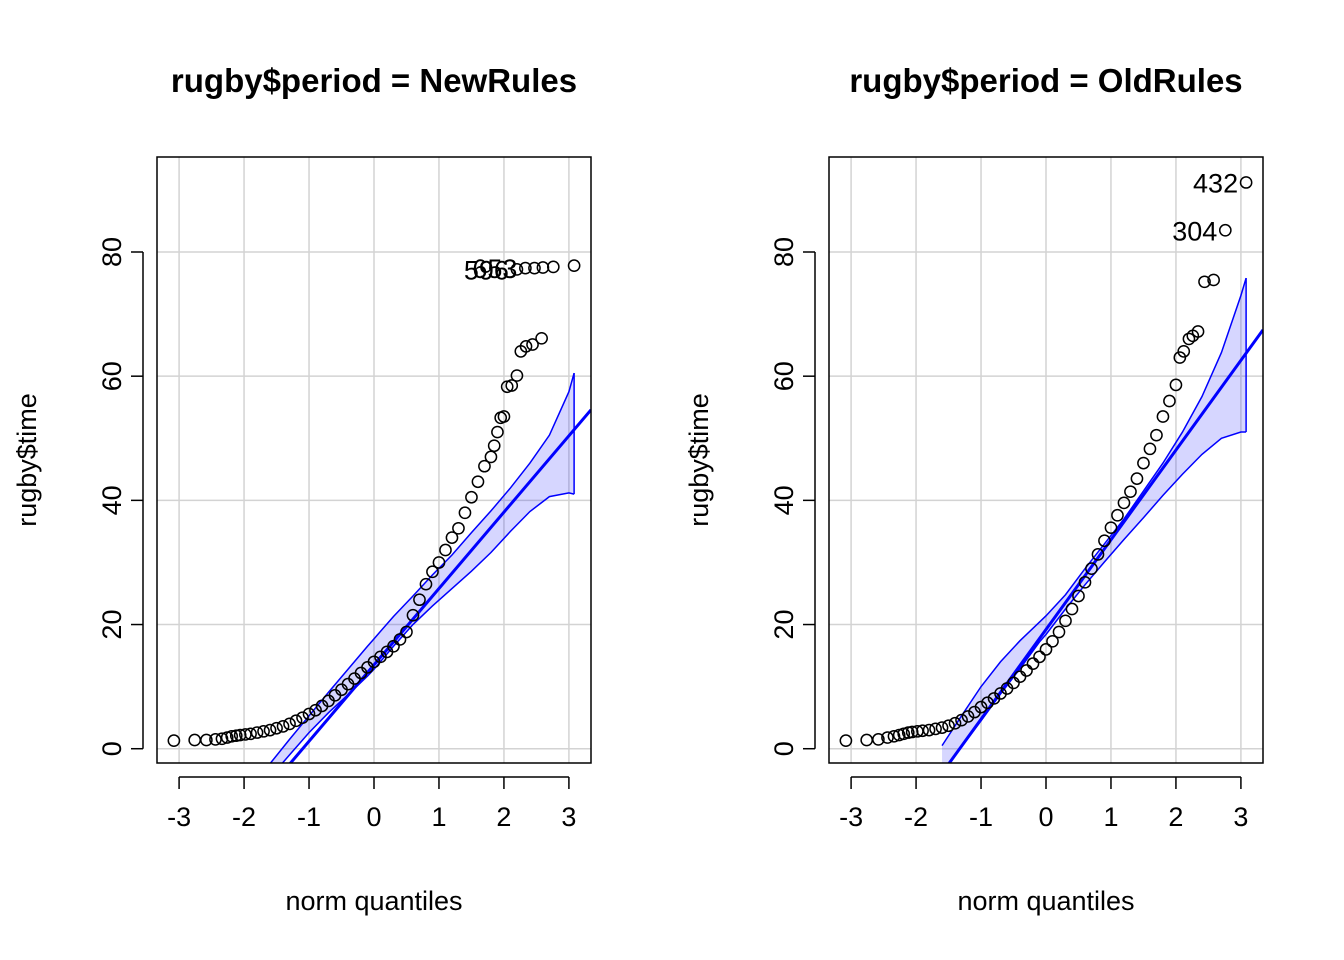 This screenshot has width=1344, height=960. What do you see at coordinates (784, 500) in the screenshot?
I see `y-tick-label: 40` at bounding box center [784, 500].